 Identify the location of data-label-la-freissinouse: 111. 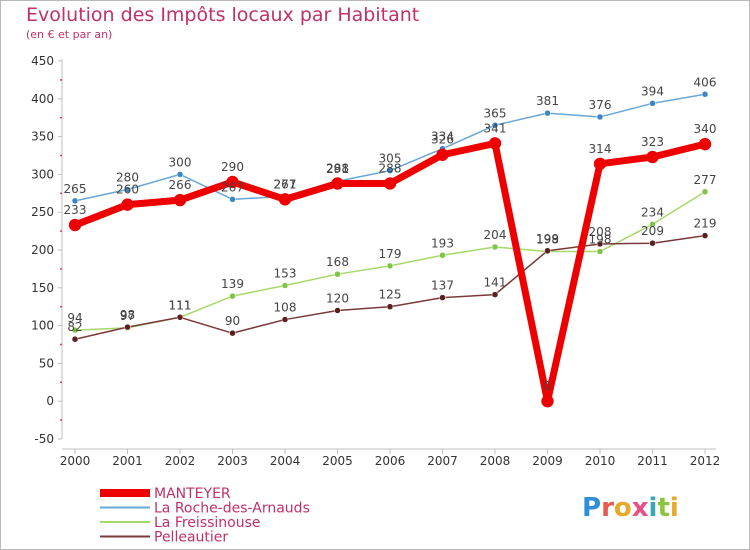
(180, 305).